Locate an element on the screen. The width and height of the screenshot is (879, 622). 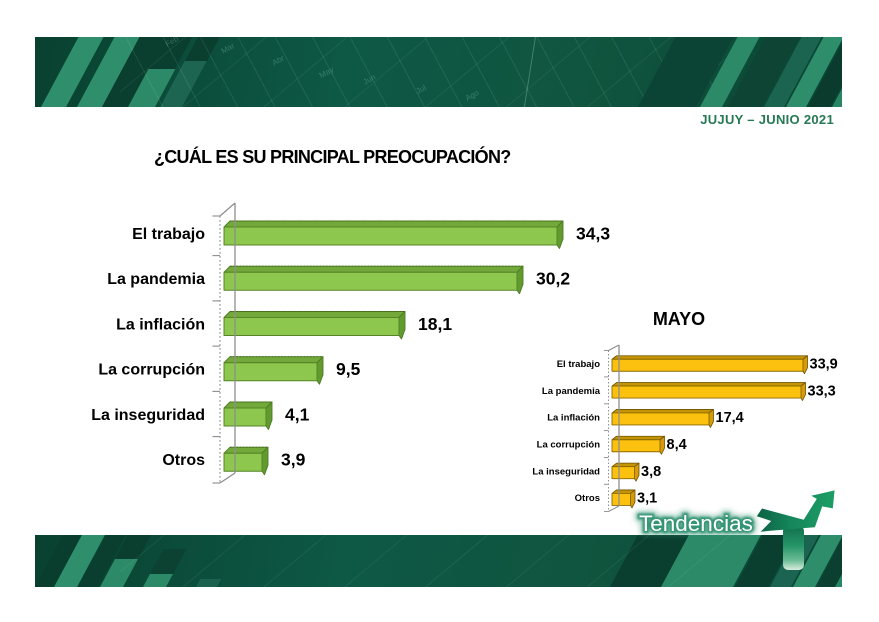
svg-text: Tendencias is located at coordinates (696, 523).